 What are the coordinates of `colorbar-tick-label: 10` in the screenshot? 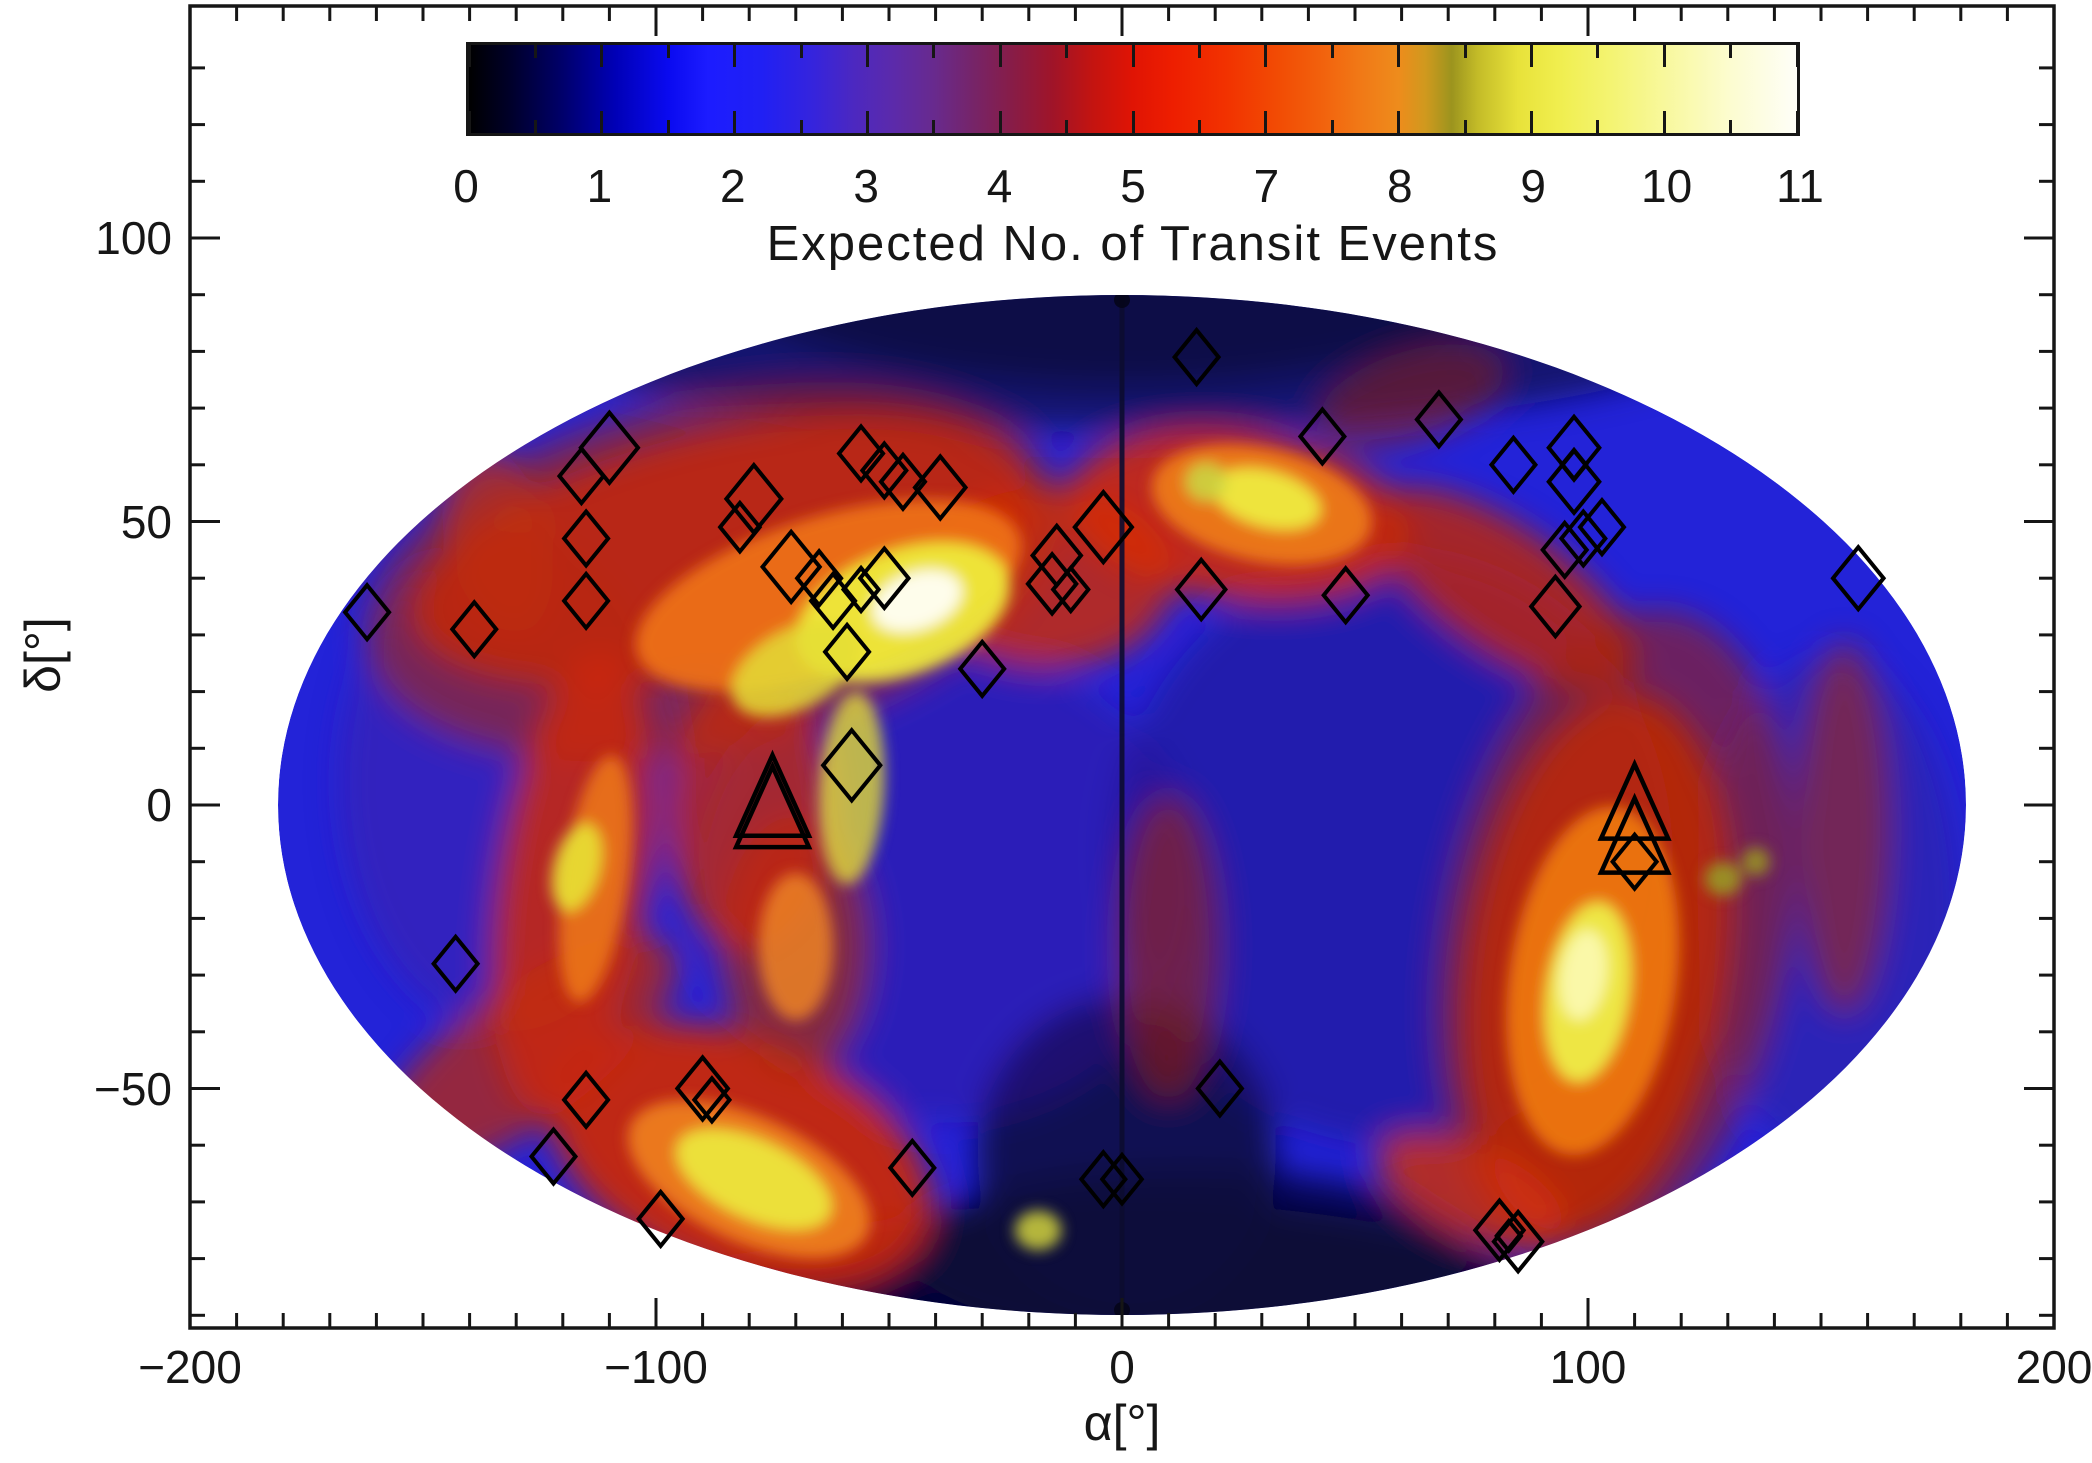 It's located at (1667, 186).